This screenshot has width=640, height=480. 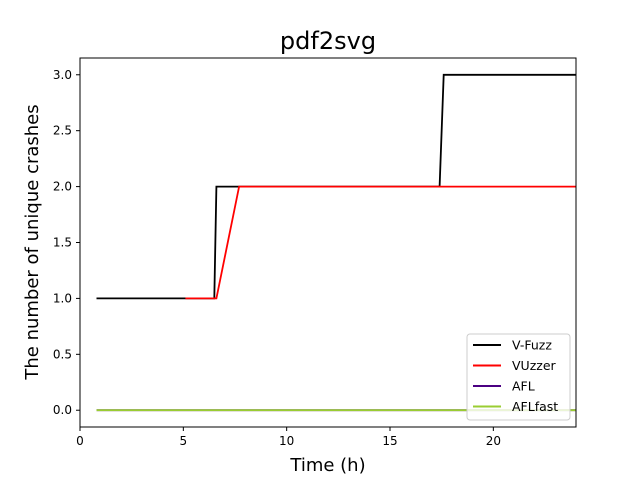 I want to click on chart-title: pdf2svg, so click(x=328, y=41).